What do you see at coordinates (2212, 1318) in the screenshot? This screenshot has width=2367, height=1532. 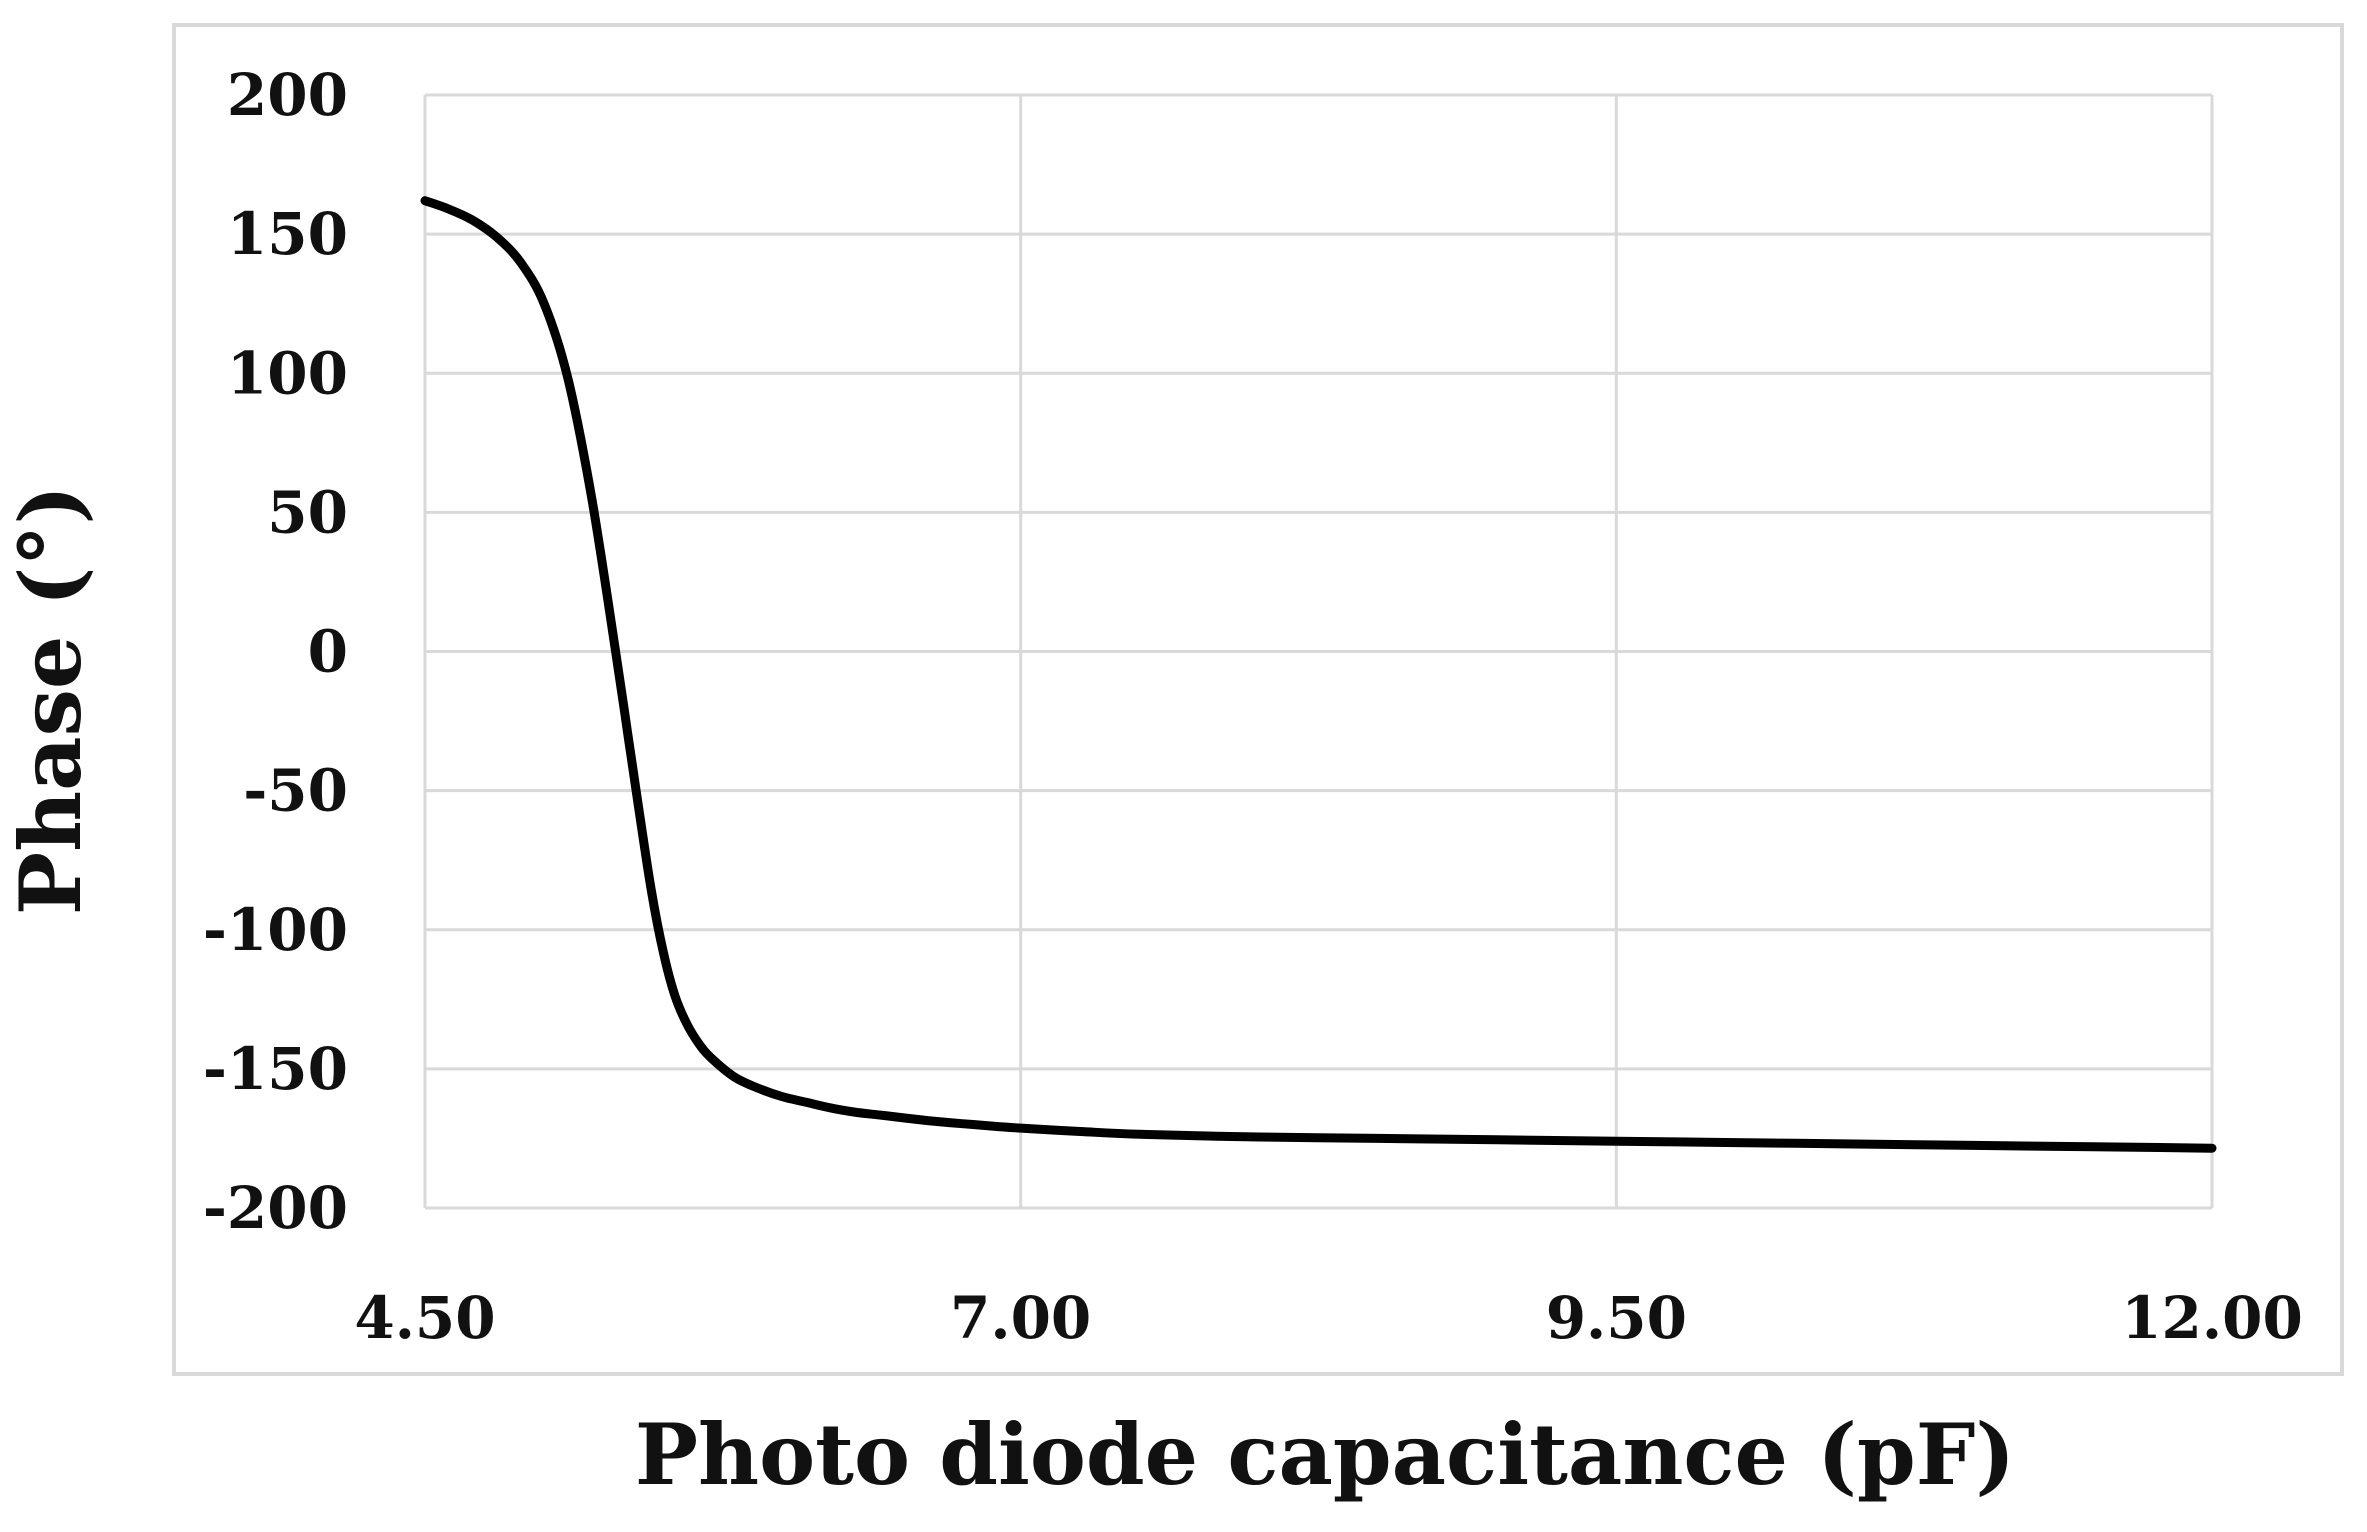 I see `x-tick-label: 12.00` at bounding box center [2212, 1318].